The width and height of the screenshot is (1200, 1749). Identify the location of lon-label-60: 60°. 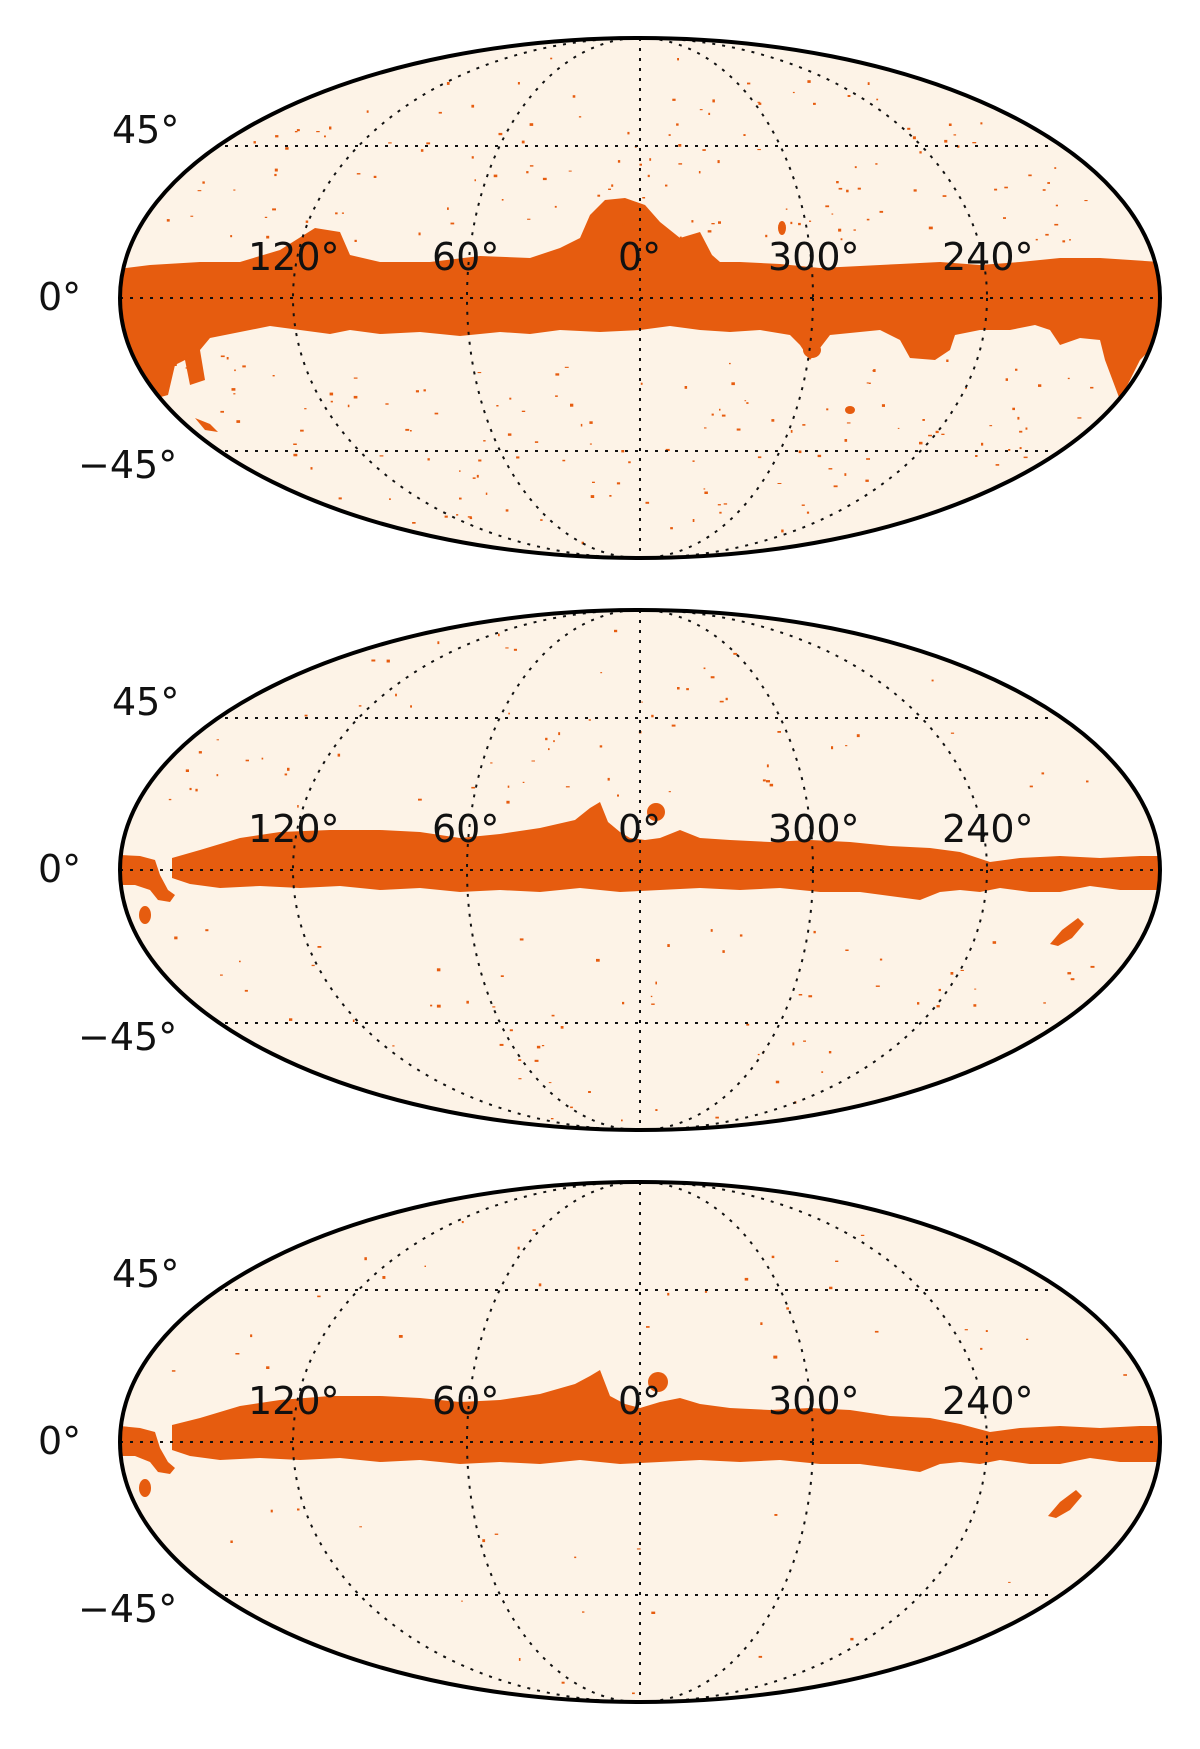
(465, 257).